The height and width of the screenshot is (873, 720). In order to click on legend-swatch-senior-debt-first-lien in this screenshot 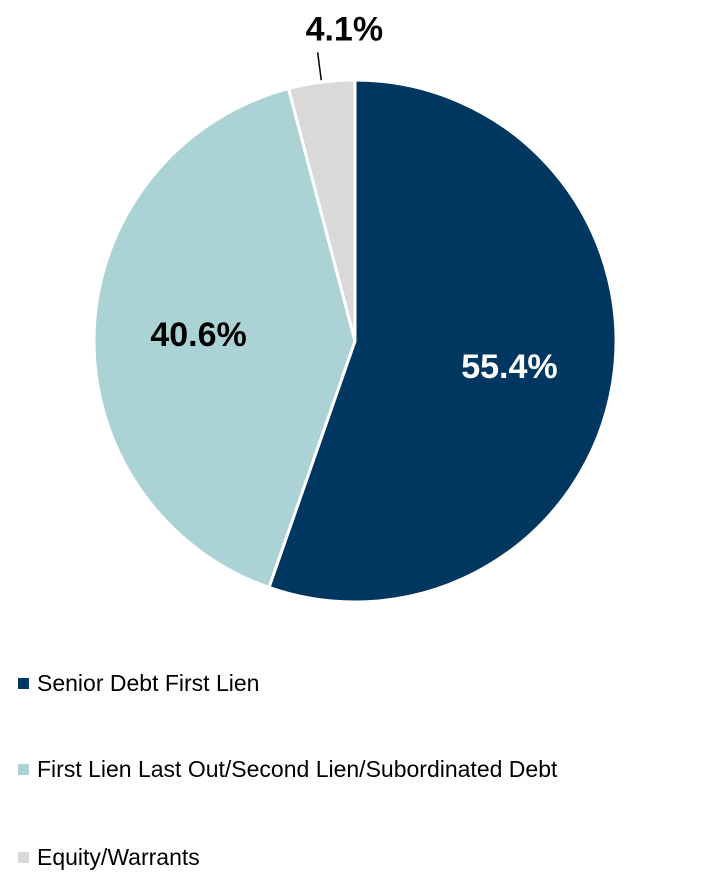, I will do `click(23, 683)`.